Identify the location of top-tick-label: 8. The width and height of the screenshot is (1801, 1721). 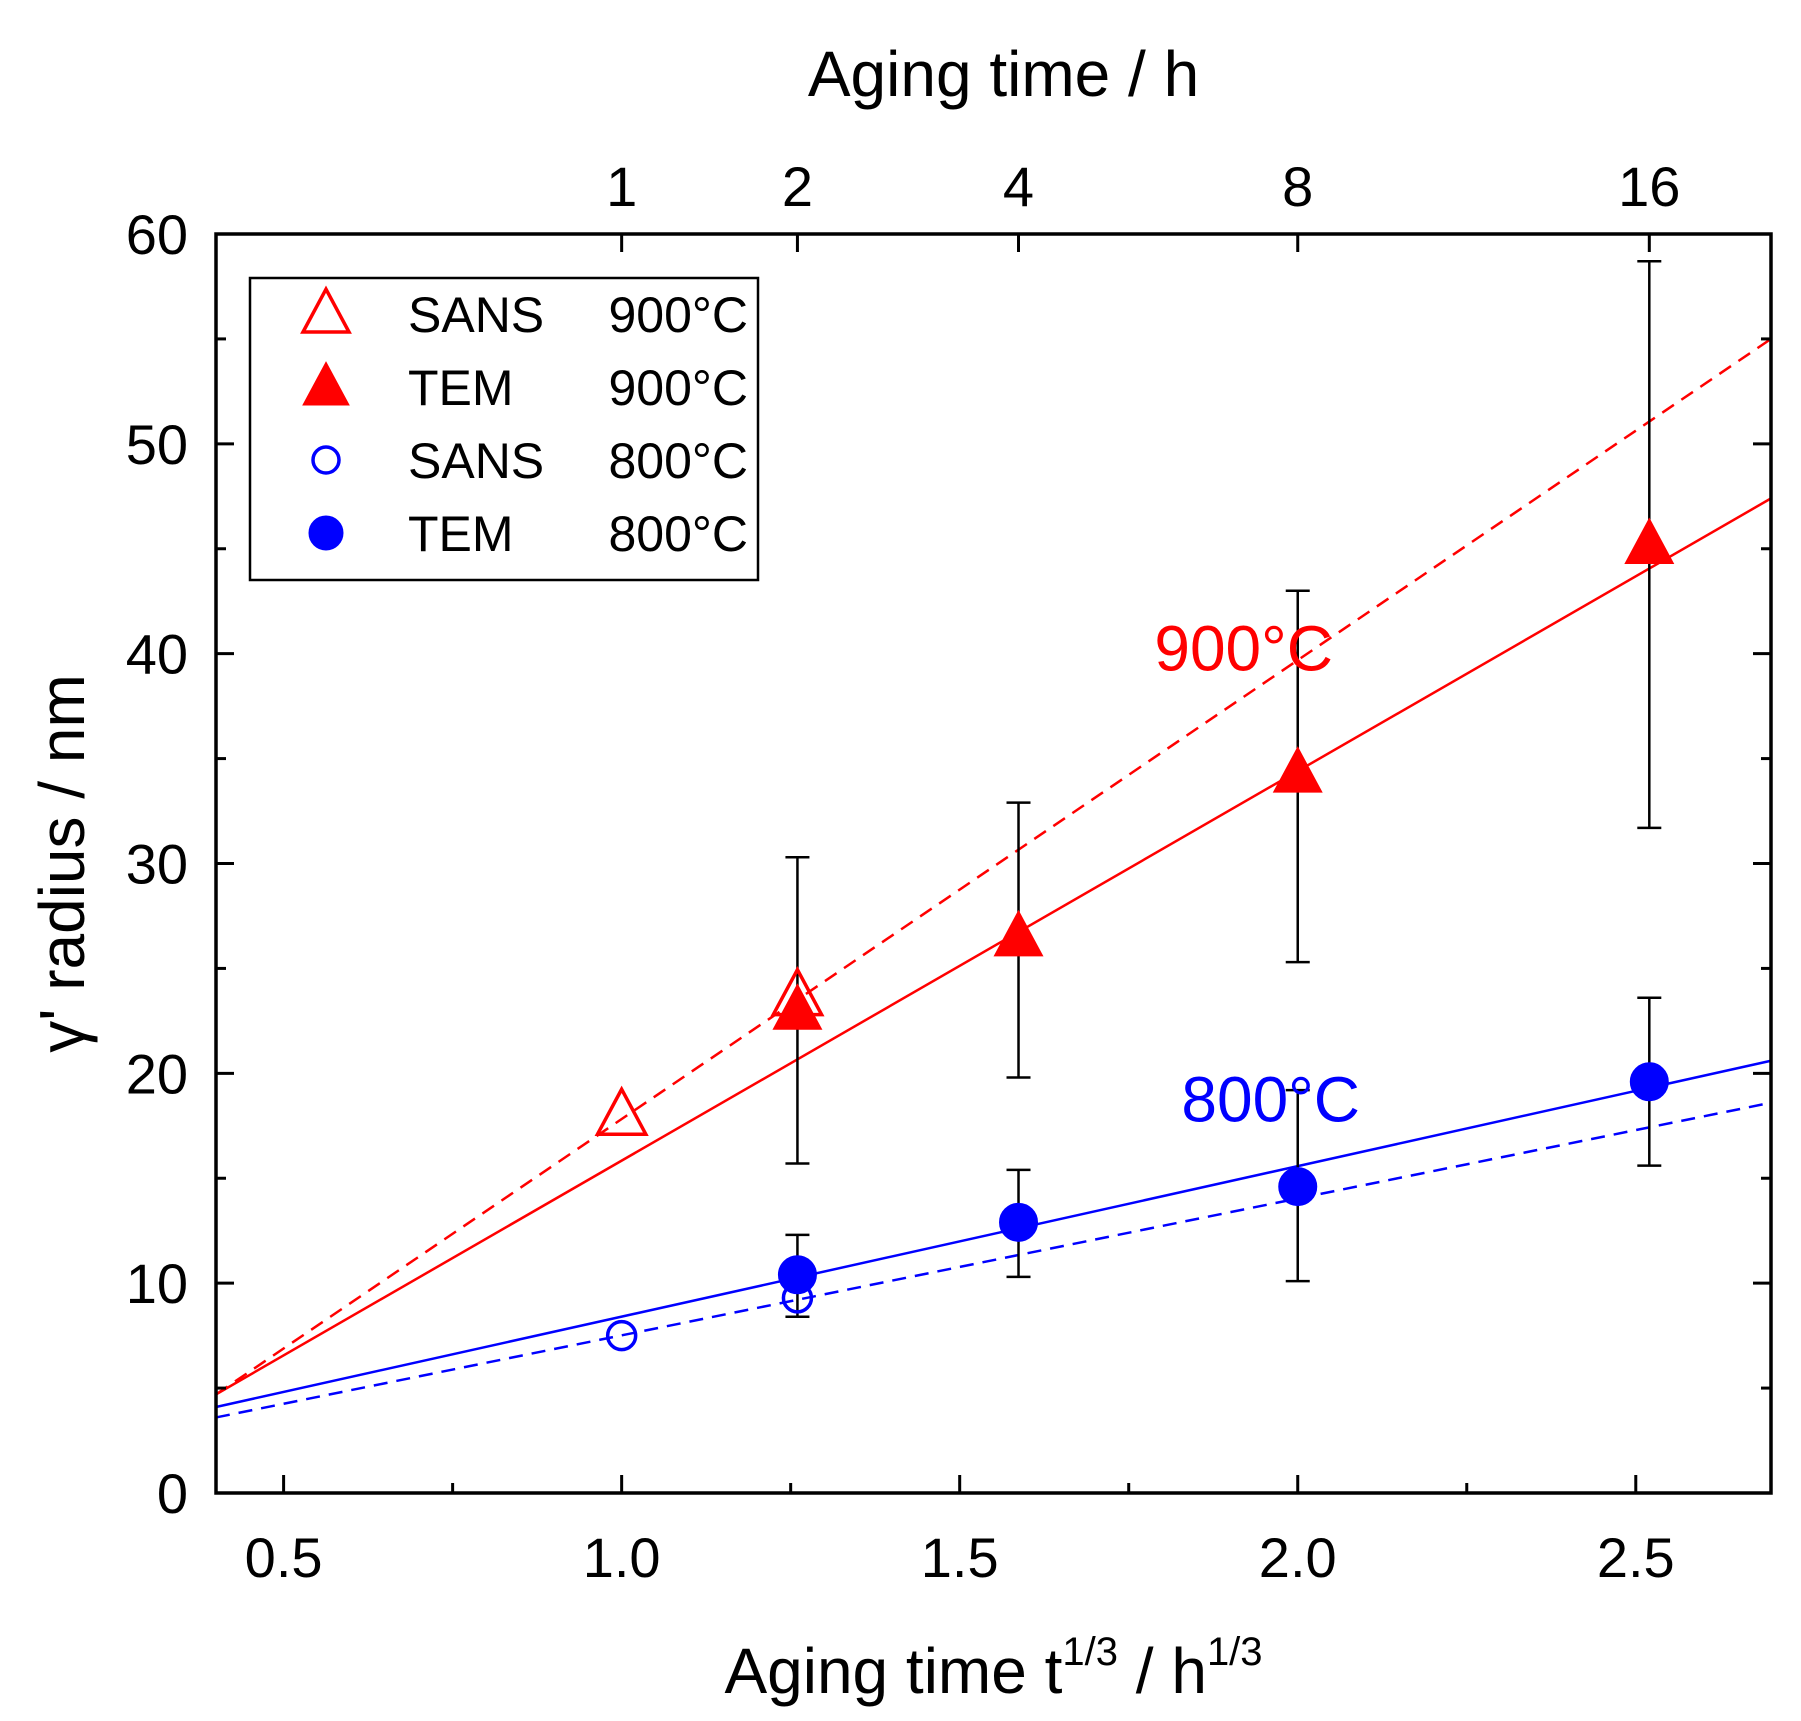
(1297, 186).